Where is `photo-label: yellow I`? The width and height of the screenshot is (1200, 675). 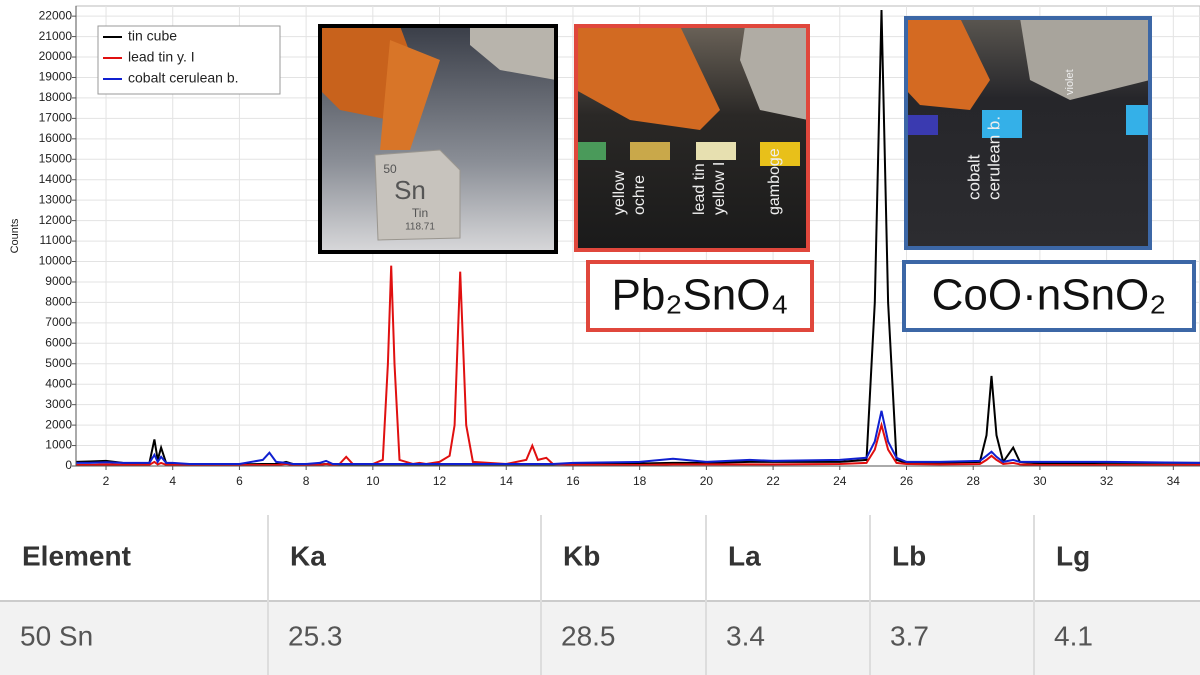
photo-label: yellow I is located at coordinates (719, 188).